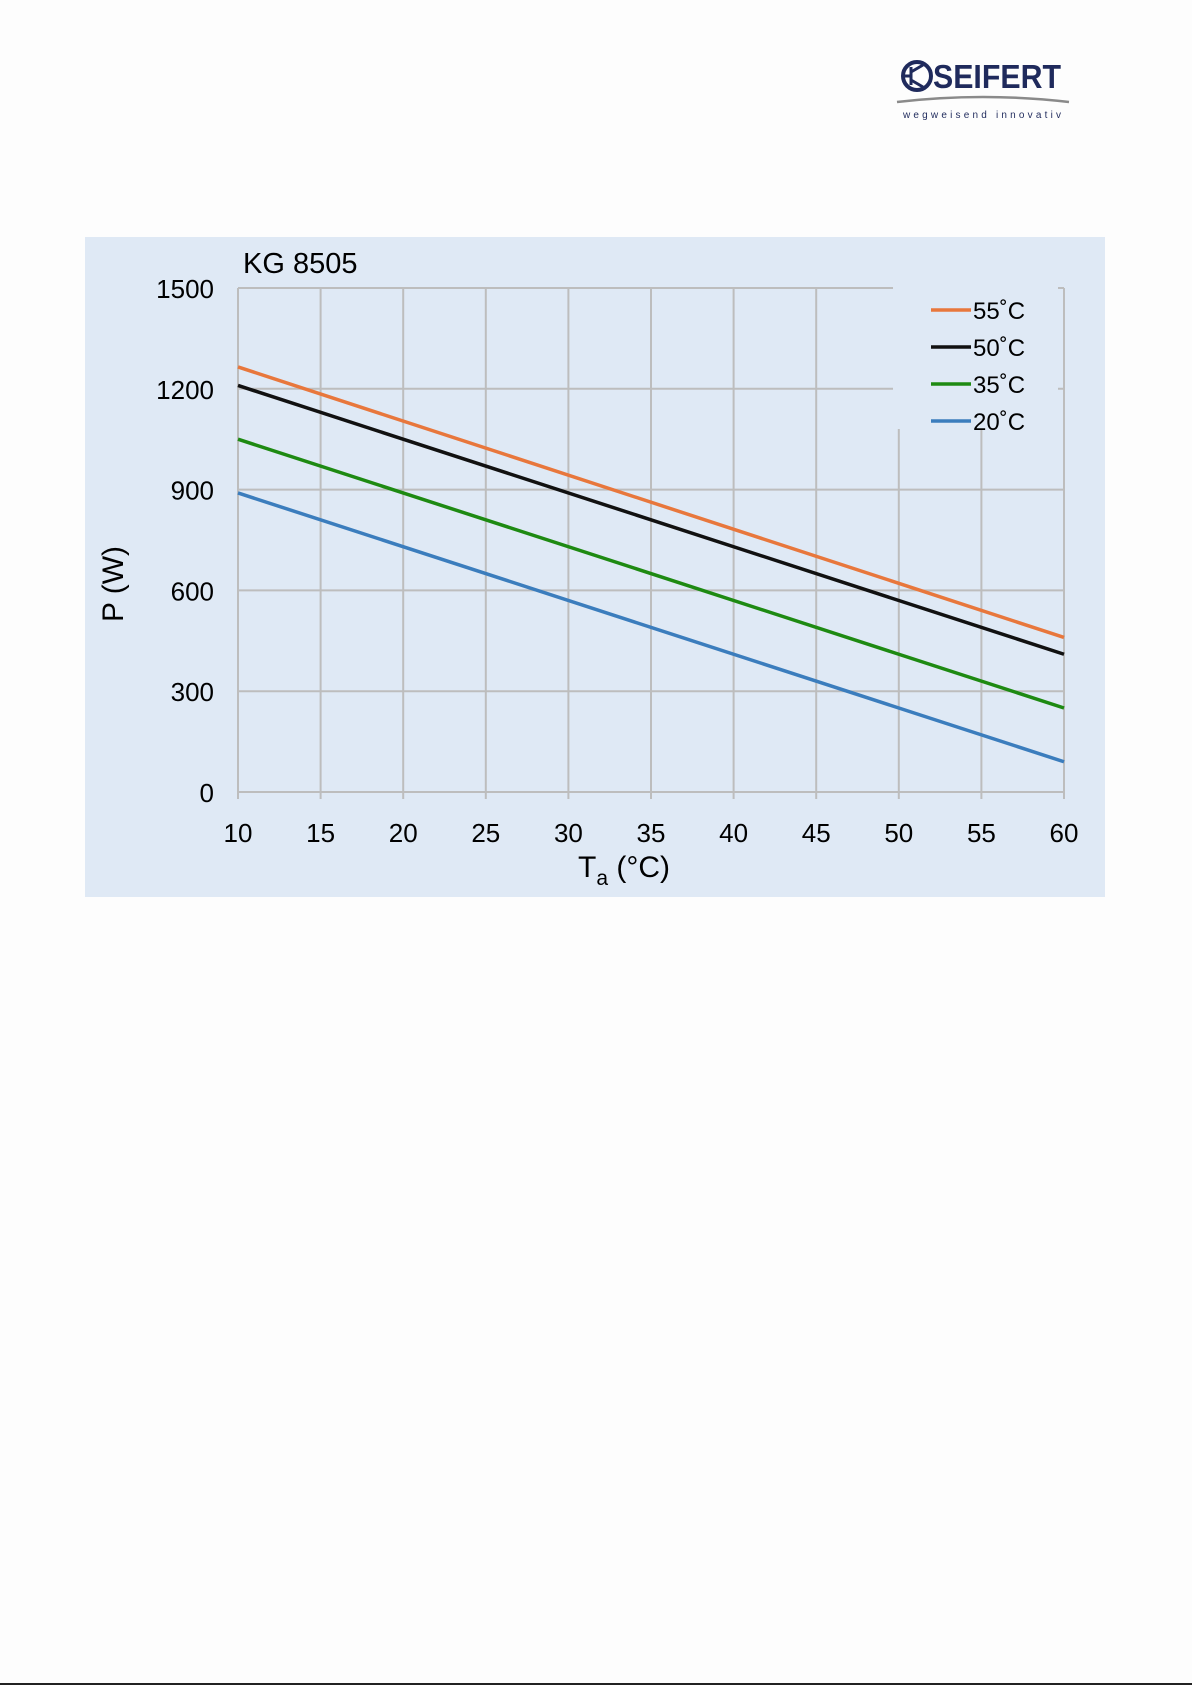 Image resolution: width=1192 pixels, height=1685 pixels. What do you see at coordinates (587, 867) in the screenshot?
I see `x-axis-label-main: T` at bounding box center [587, 867].